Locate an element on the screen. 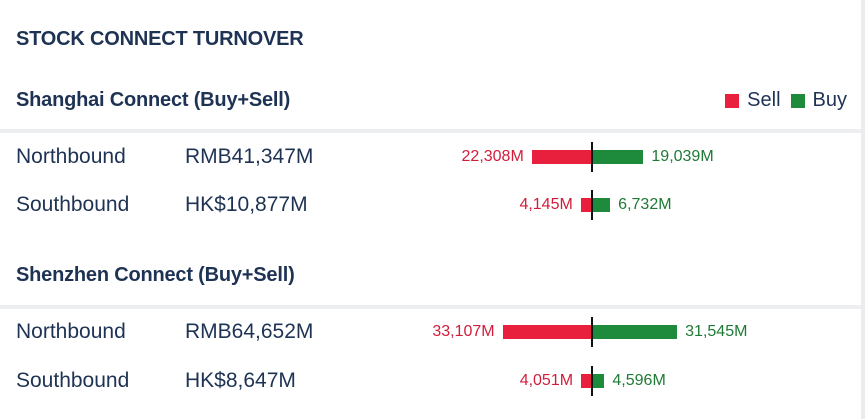  legend-item-sell: Sell is located at coordinates (753, 100).